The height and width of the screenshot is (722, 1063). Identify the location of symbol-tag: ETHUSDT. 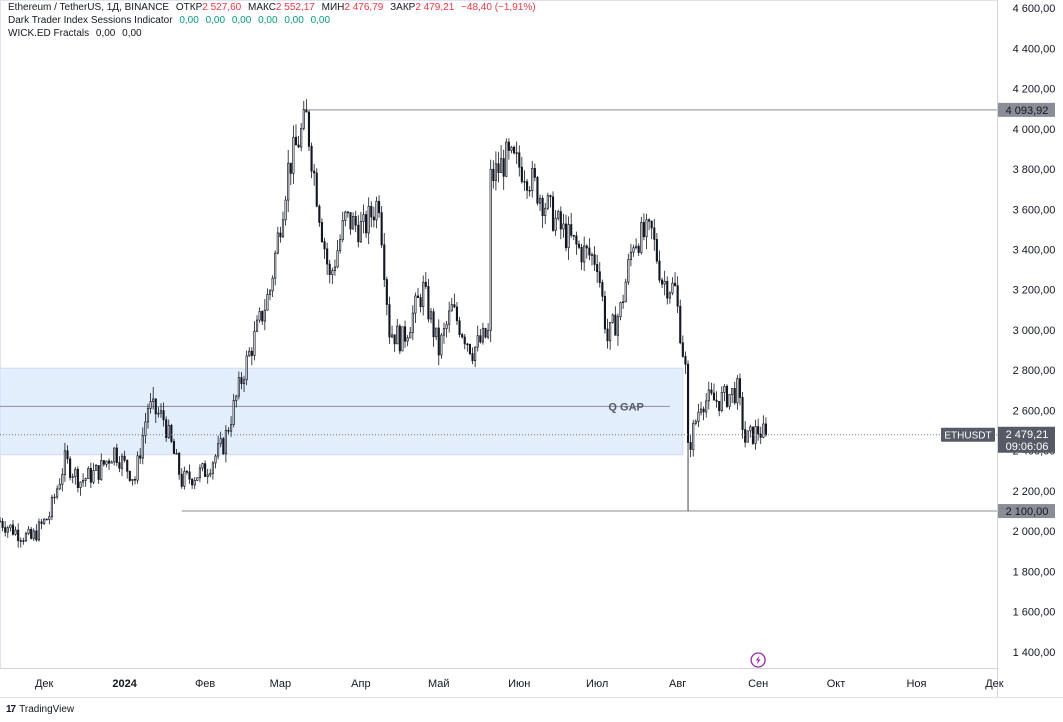
(967, 435).